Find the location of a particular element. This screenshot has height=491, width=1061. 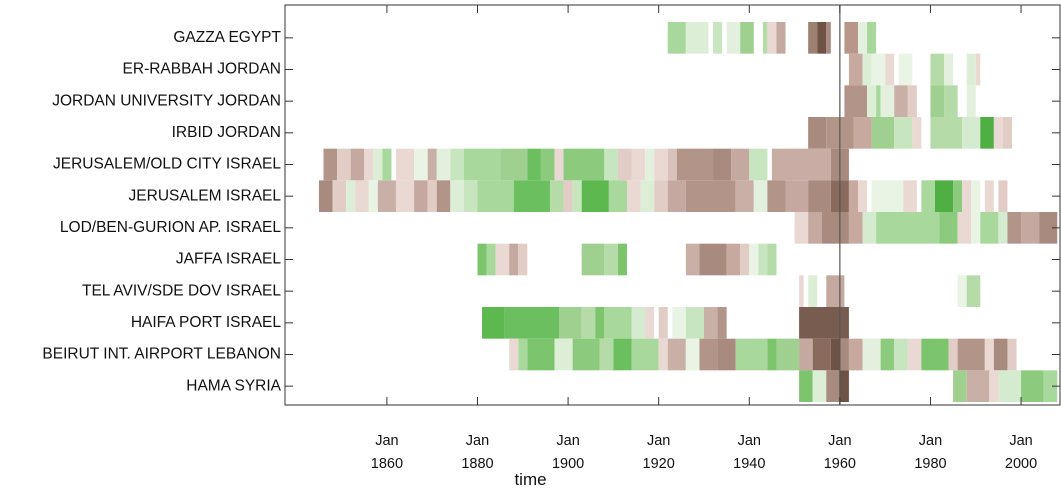

row-label: TEL AVIV/SDE DOV ISRAEL is located at coordinates (181, 290).